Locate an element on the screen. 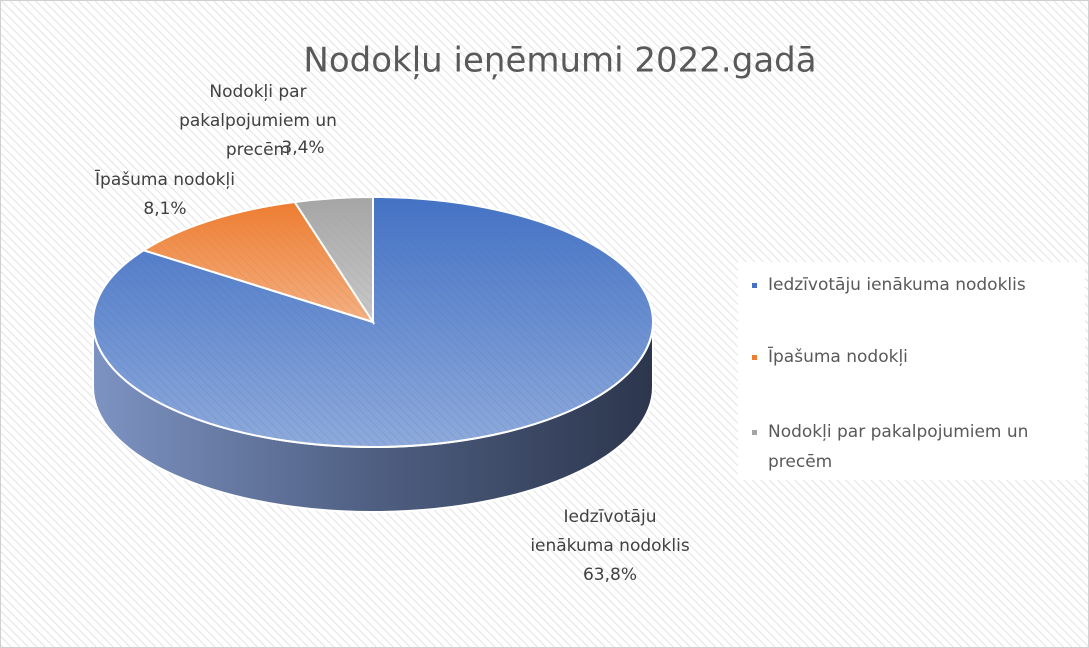  data-label-value: 8,1% is located at coordinates (165, 209).